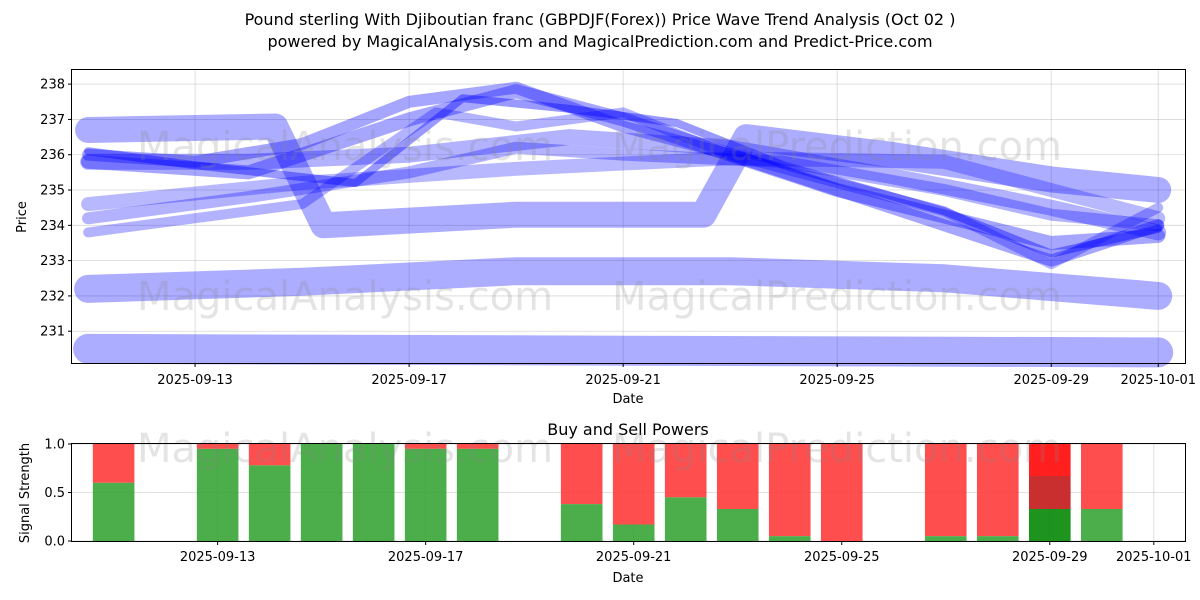 This screenshot has height=600, width=1200. Describe the element at coordinates (52, 85) in the screenshot. I see `price-y-tick-label: 238` at that location.